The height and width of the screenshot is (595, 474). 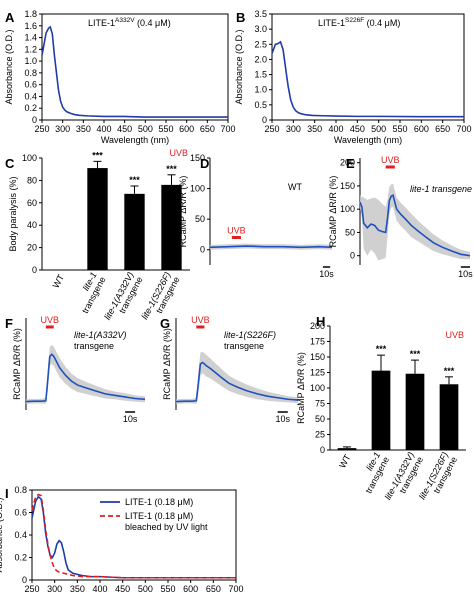 What do you see at coordinates (10, 17) in the screenshot?
I see `panel-label: A` at bounding box center [10, 17].